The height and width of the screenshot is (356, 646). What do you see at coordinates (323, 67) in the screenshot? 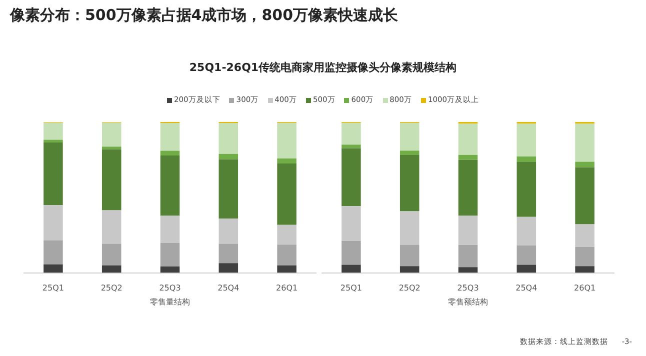
I see `chart-subtitle: 25Q1-26Q1传统电商家用监控摄像头分像素规模结构` at bounding box center [323, 67].